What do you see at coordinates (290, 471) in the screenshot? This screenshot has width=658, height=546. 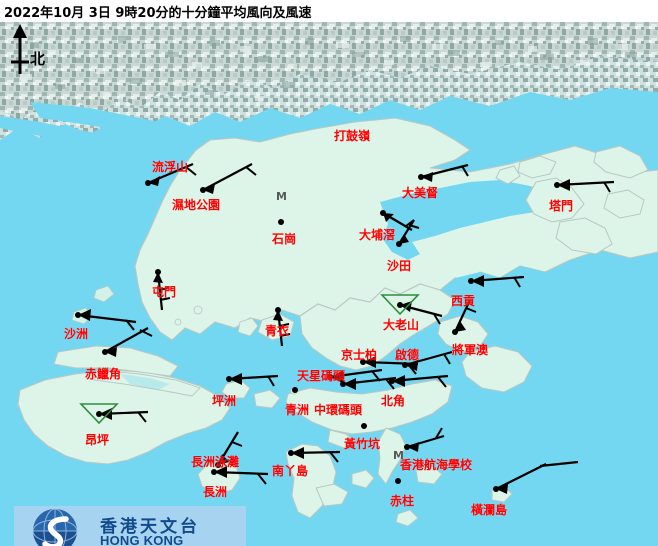 I see `station-label: 南丫島` at bounding box center [290, 471].